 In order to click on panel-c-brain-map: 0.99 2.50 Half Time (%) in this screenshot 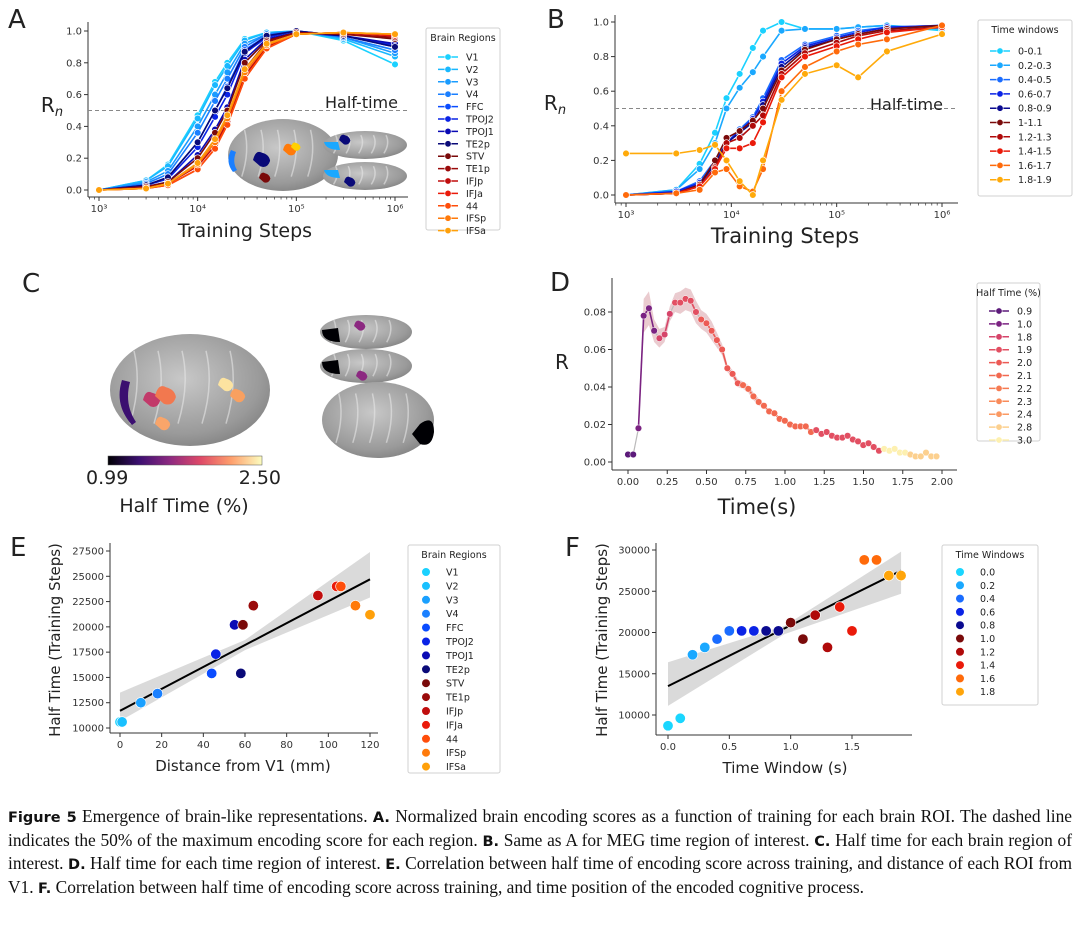, I will do `click(260, 416)`.